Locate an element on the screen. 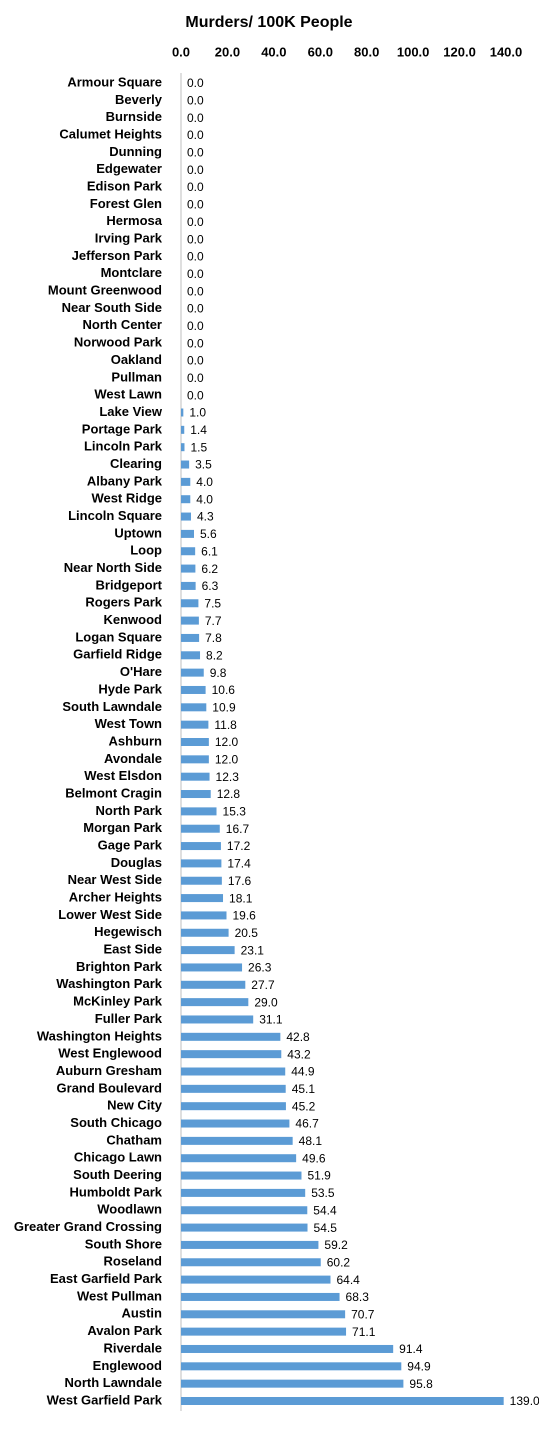 Image resolution: width=539 pixels, height=1431 pixels. category-label: South Shore is located at coordinates (123, 1243).